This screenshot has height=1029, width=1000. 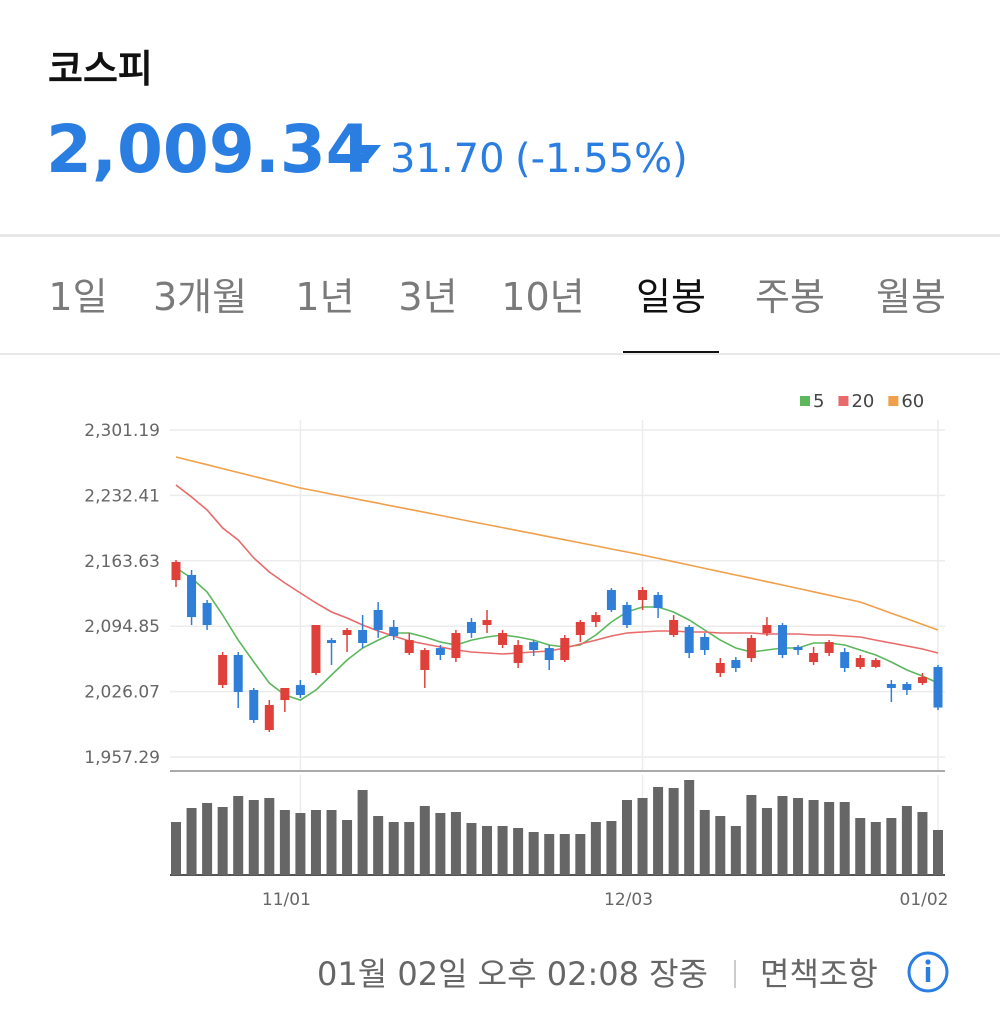 What do you see at coordinates (628, 900) in the screenshot?
I see `x-tick-label: 12/03` at bounding box center [628, 900].